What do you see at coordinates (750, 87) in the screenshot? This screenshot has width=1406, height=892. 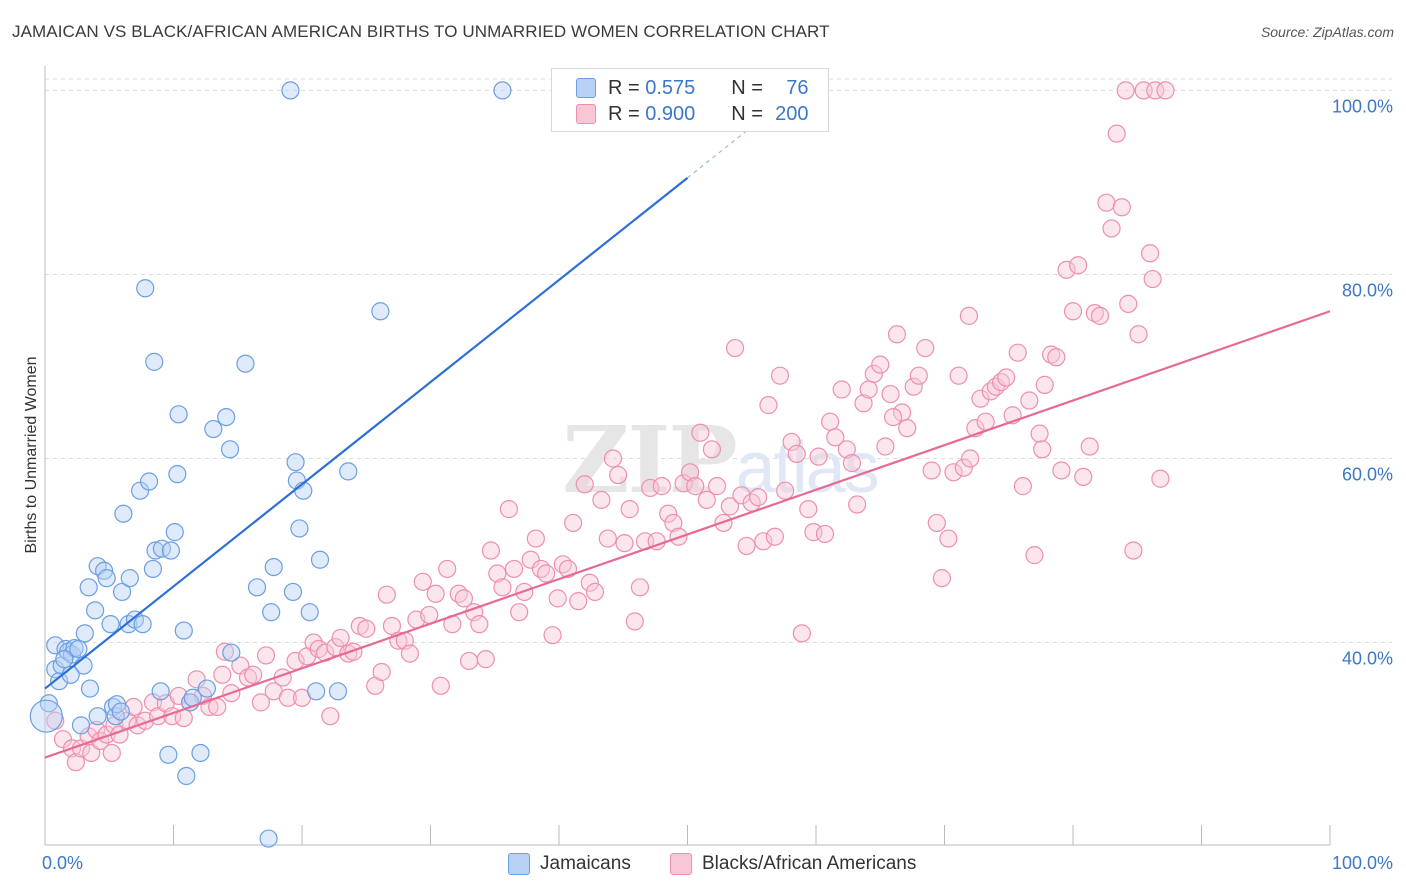 I see `legend-n-label: N =` at bounding box center [750, 87].